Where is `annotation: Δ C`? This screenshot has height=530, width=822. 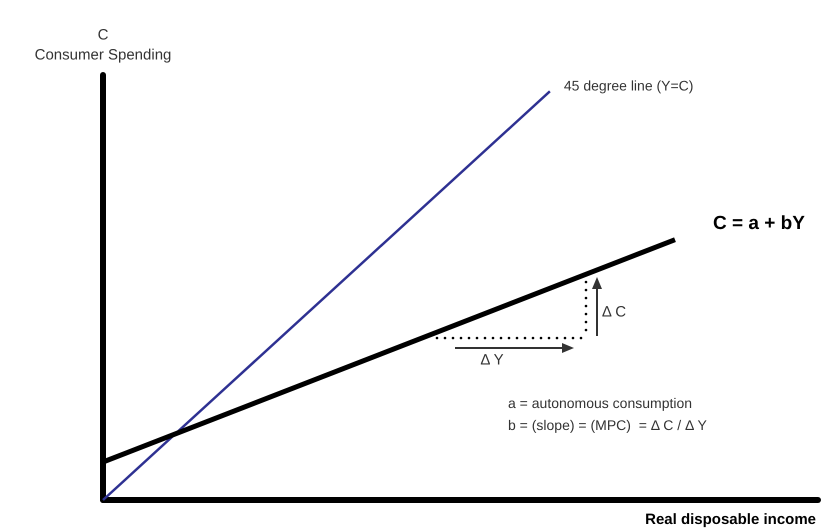
annotation: Δ C is located at coordinates (614, 312).